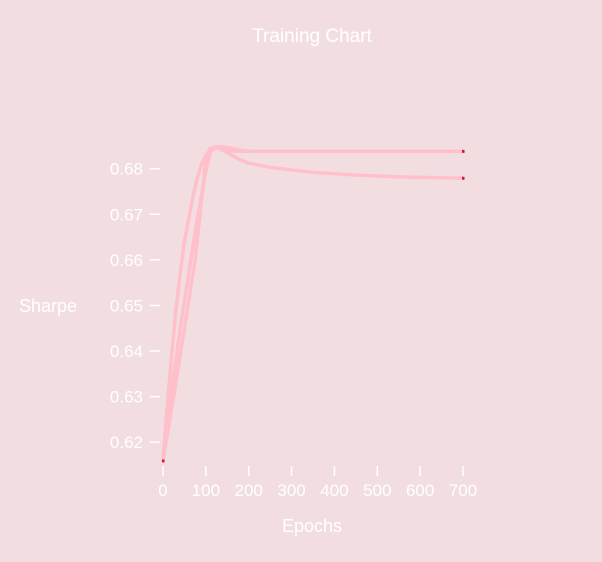  What do you see at coordinates (126, 305) in the screenshot?
I see `y-tick-label: 0.65` at bounding box center [126, 305].